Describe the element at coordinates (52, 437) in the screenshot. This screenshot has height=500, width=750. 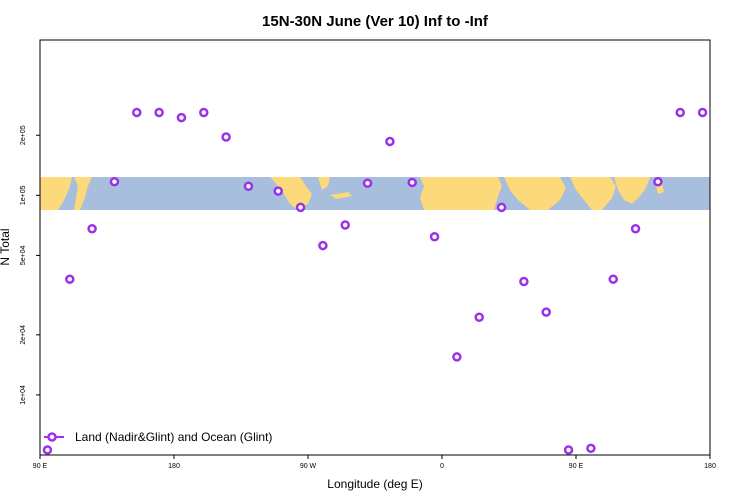
I see `legend-marker` at that location.